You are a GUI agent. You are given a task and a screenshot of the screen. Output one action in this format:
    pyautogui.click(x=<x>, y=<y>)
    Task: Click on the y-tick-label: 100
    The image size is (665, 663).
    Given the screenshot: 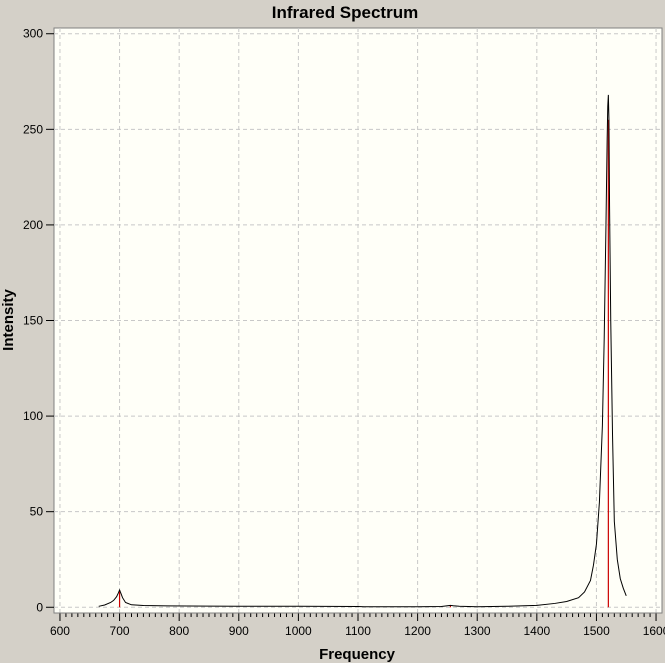 What is the action you would take?
    pyautogui.click(x=33, y=416)
    